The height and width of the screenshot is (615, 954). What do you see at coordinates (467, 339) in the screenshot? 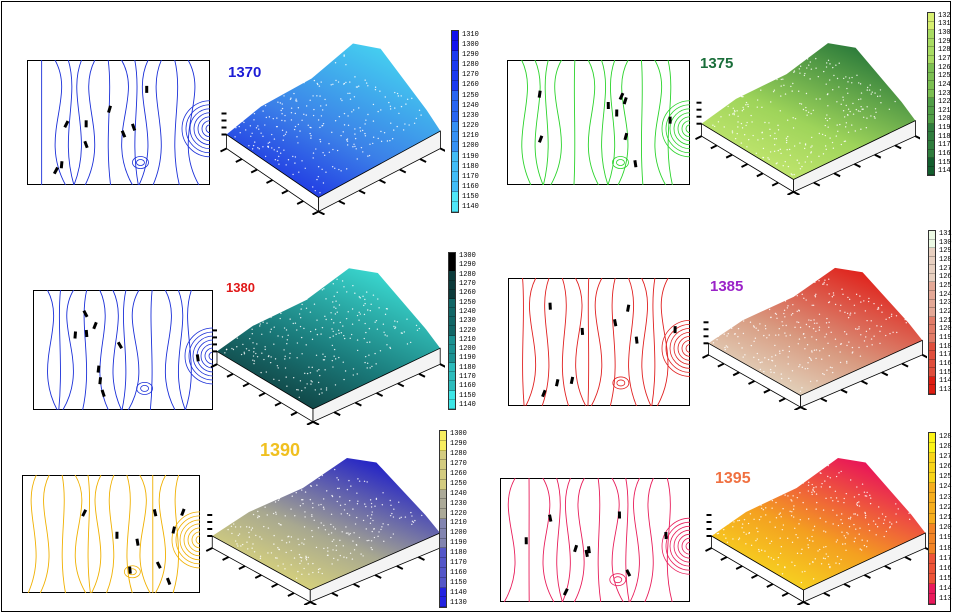
I see `legend-tick-label: 1210` at bounding box center [467, 339].